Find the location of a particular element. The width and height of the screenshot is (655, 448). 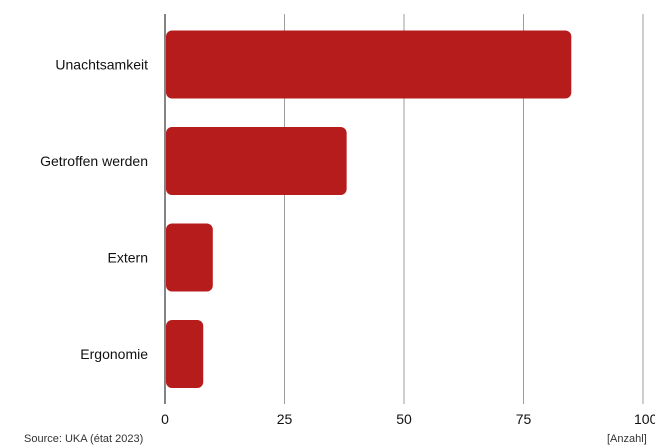

x-tick-labels: 0 25 50 75 100 is located at coordinates (408, 419).